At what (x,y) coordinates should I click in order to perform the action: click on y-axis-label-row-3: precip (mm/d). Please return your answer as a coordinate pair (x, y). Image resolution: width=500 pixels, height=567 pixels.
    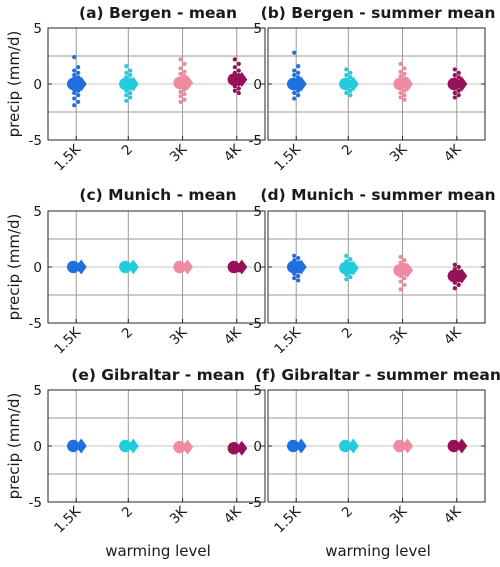
    Looking at the image, I should click on (14, 446).